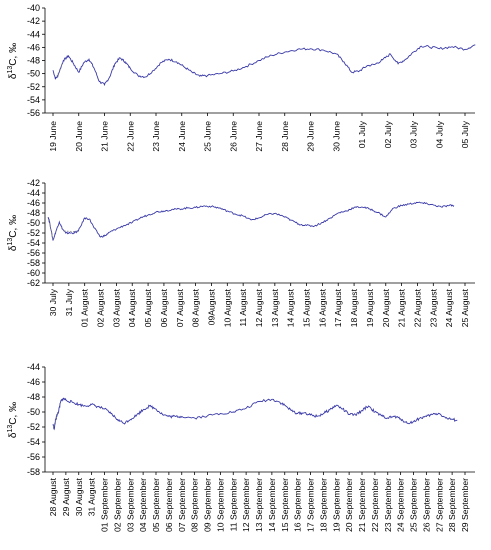 This screenshot has width=491, height=550. What do you see at coordinates (33, 273) in the screenshot?
I see `y-tick-label: -60` at bounding box center [33, 273].